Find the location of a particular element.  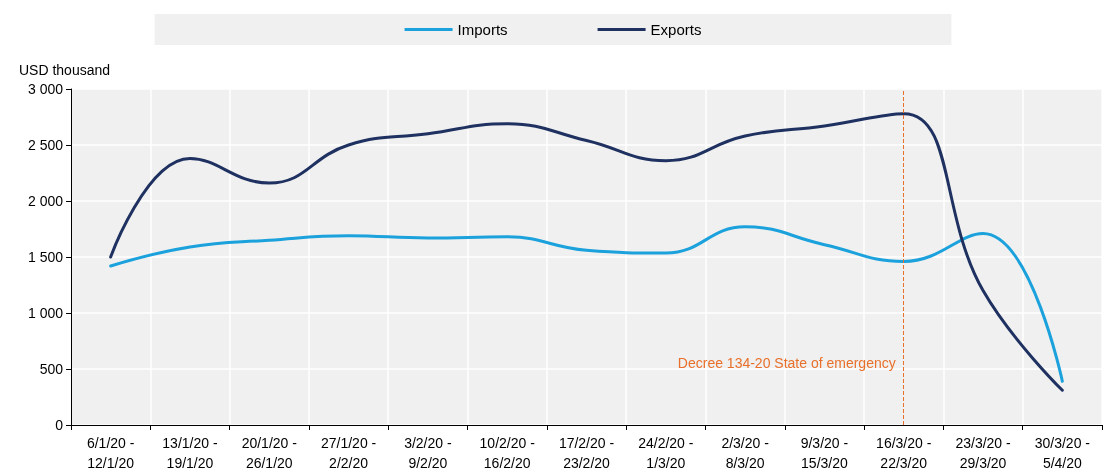

x-tick-label: 20/1/20 - 26/1/20 is located at coordinates (269, 453).